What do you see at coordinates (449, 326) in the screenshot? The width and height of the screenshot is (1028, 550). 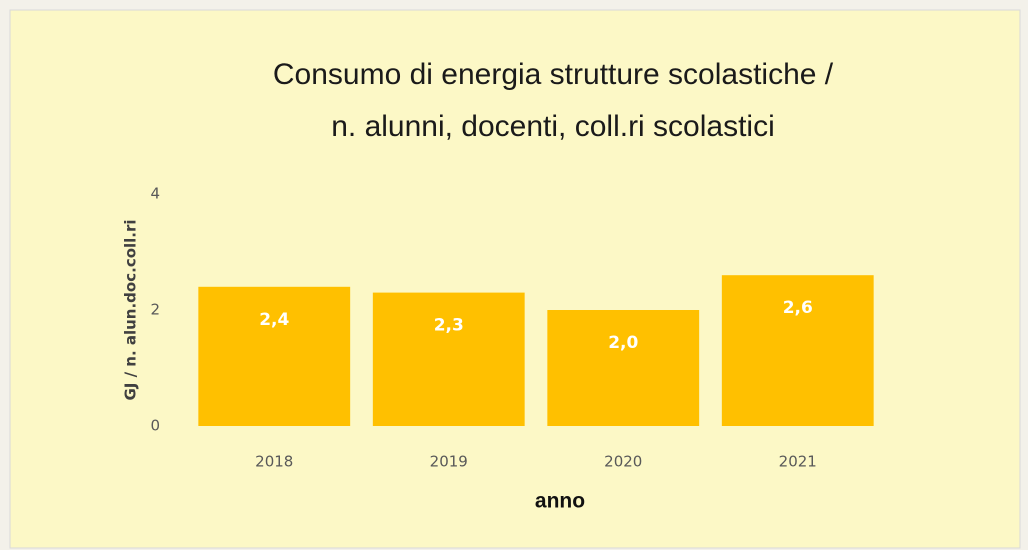 I see `data-label: 2,3` at bounding box center [449, 326].